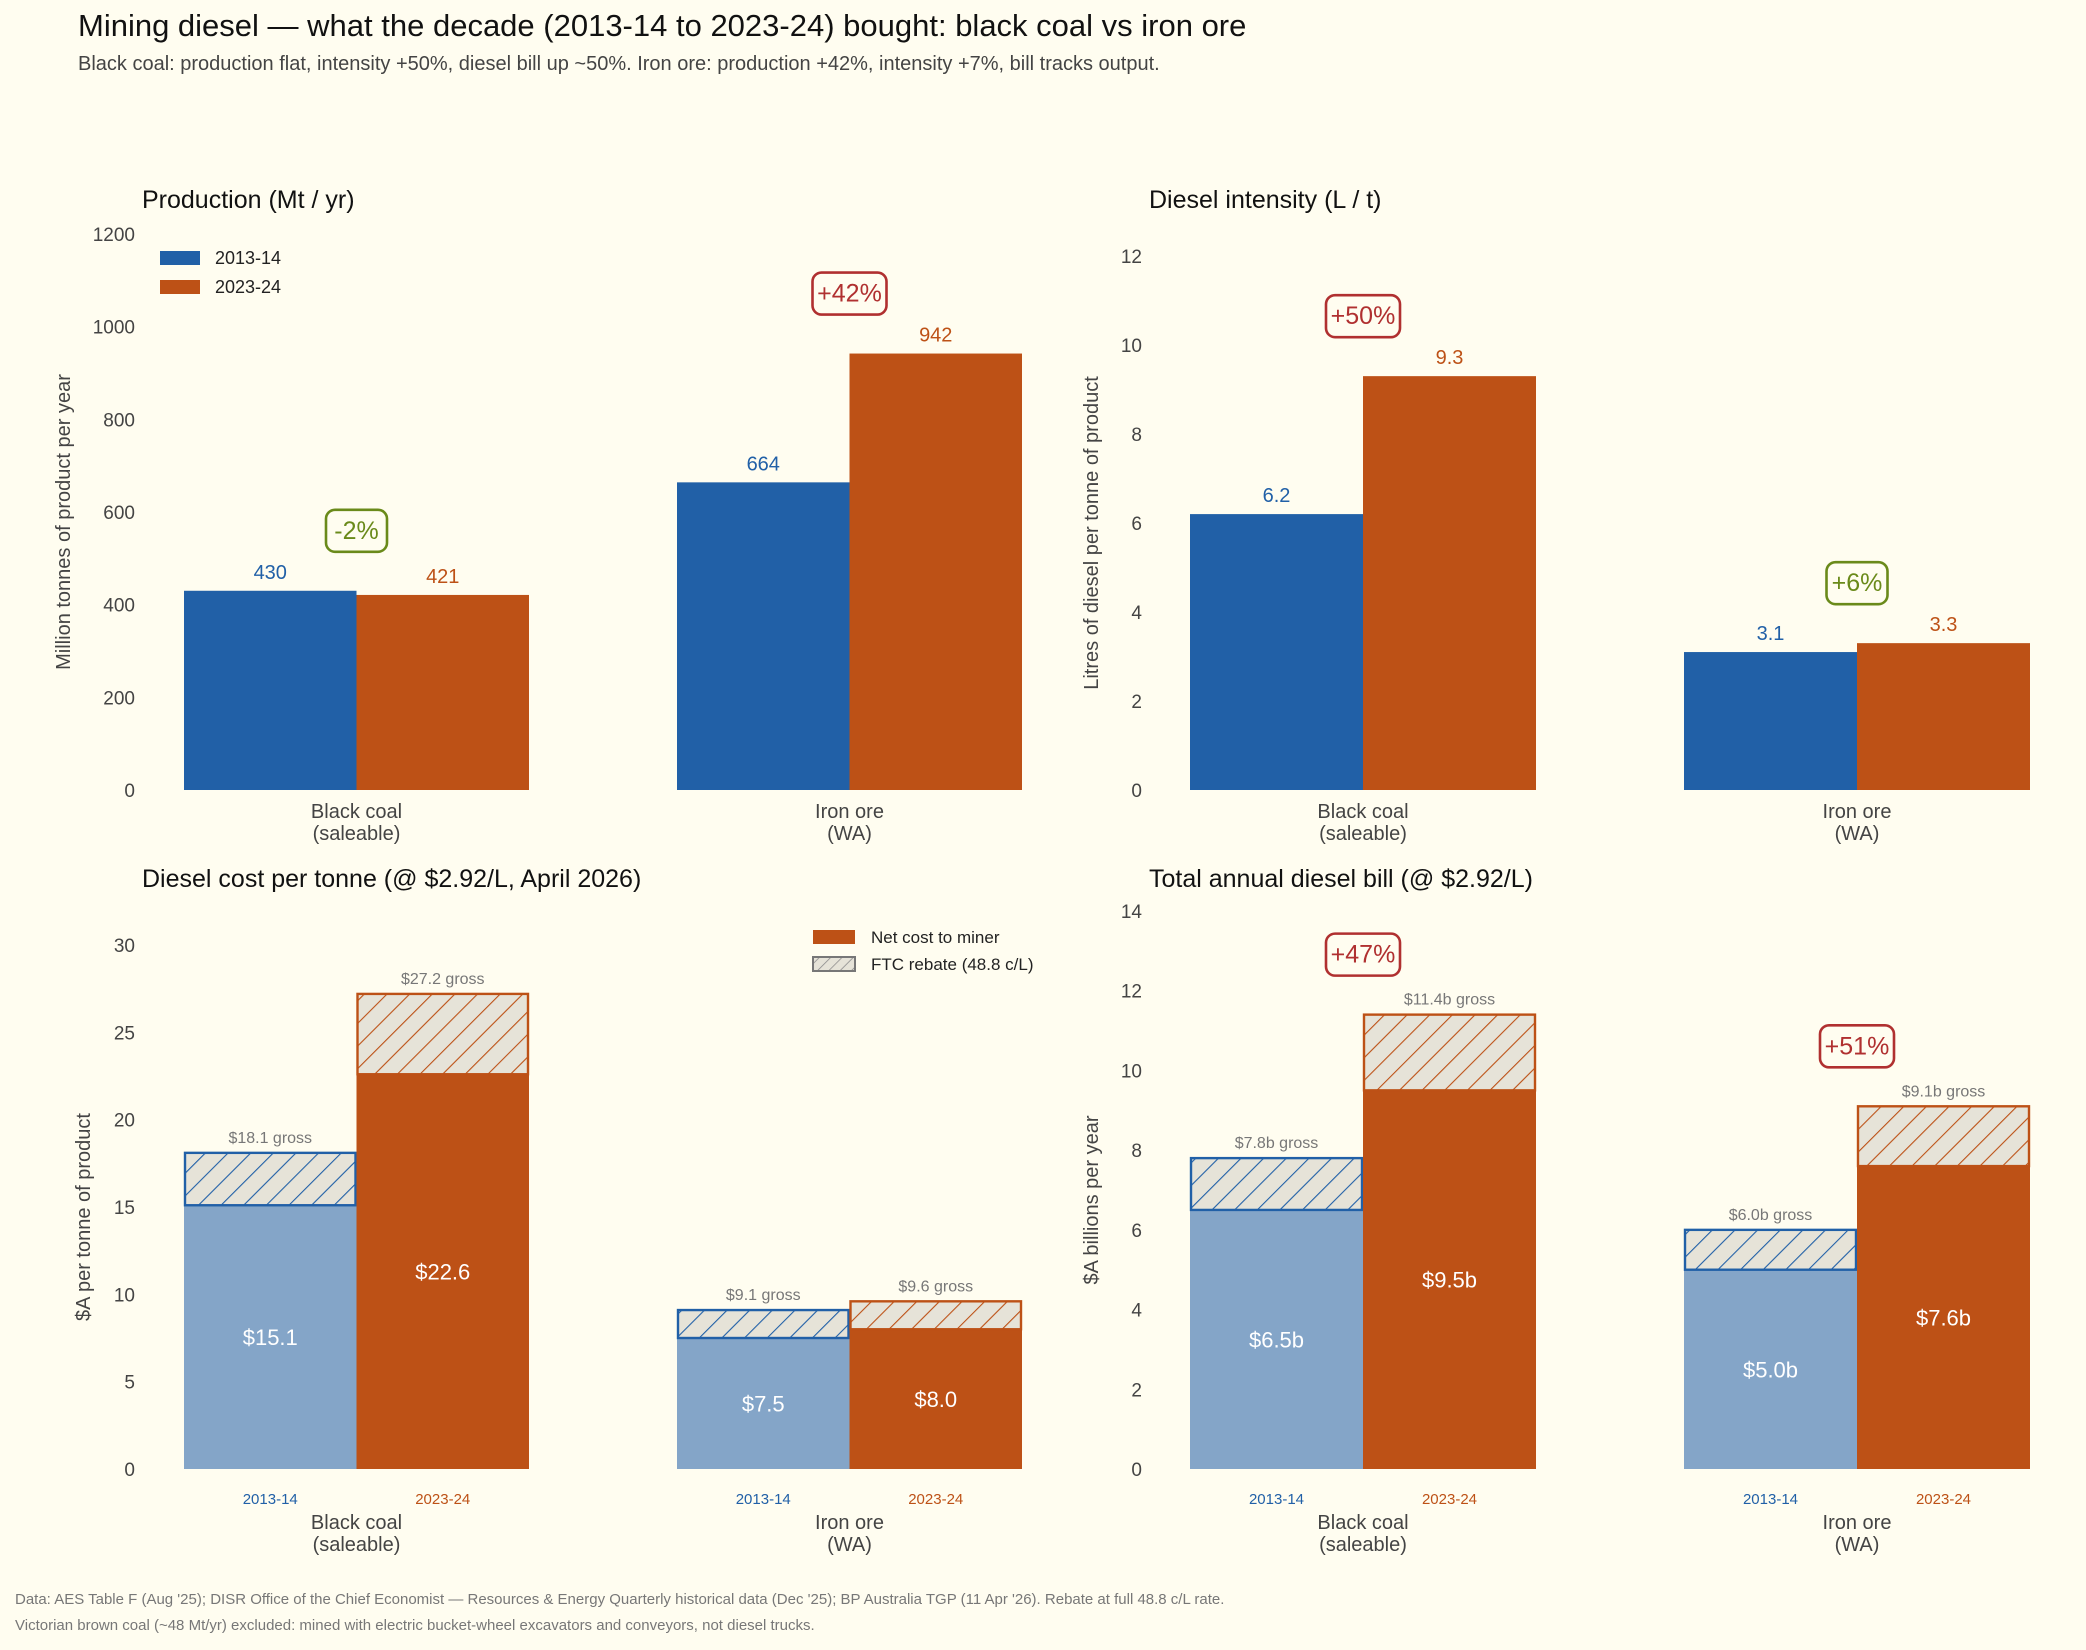 The image size is (2086, 1650). I want to click on y-axis-label: $A per tonne of product, so click(84, 1217).